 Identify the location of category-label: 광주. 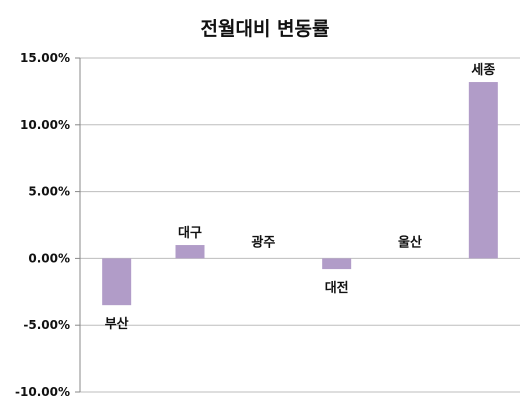
(263, 242).